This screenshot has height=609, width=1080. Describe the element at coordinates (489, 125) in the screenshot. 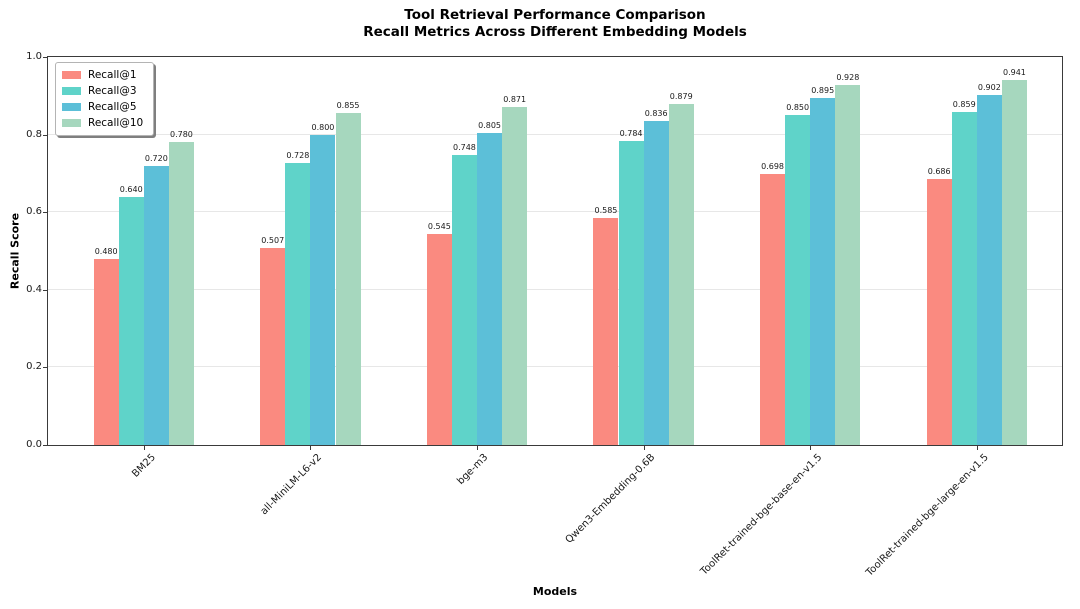

I see `bar-value-label: 0.805` at that location.